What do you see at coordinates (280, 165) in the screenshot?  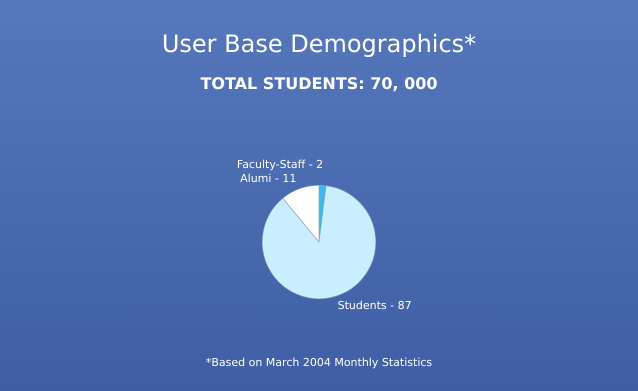 I see `slice-label: Faculty-Staff - 2` at bounding box center [280, 165].